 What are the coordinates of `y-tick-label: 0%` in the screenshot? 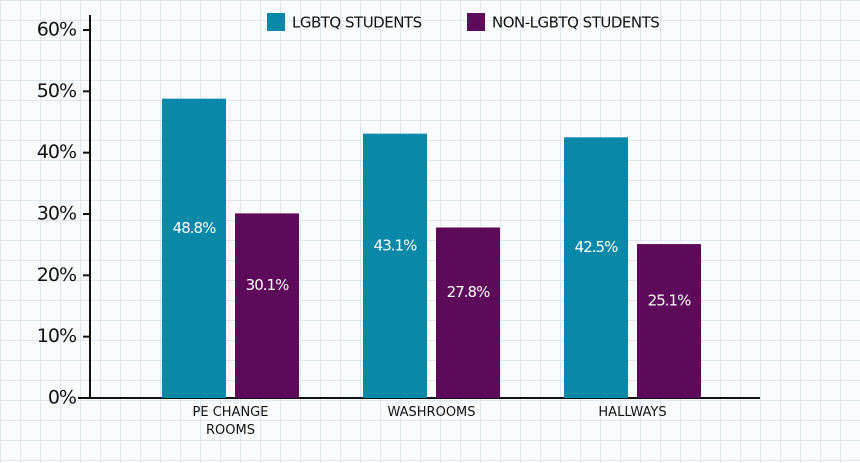 It's located at (62, 398).